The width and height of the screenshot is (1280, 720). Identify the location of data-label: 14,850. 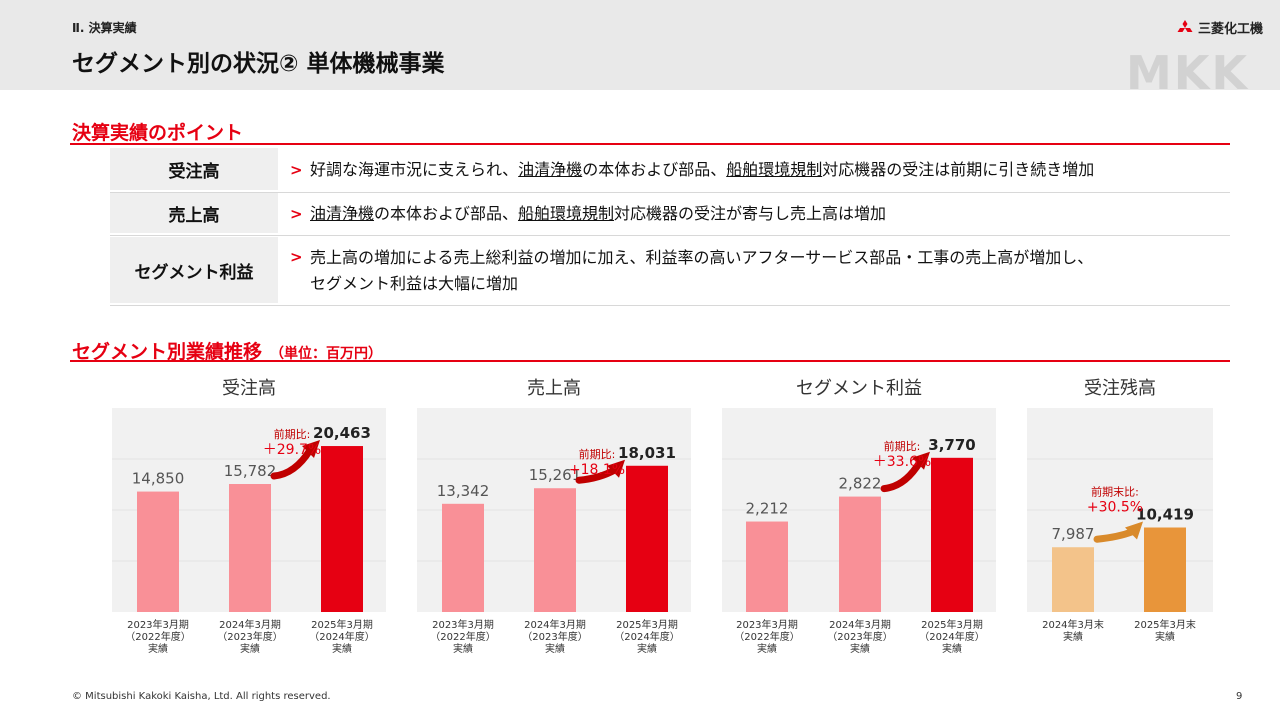
(158, 479).